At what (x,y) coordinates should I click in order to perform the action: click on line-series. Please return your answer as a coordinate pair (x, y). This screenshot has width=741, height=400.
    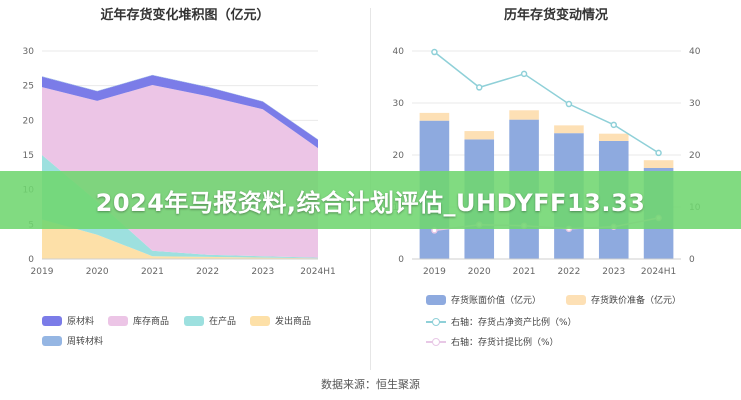
    Looking at the image, I should click on (546, 102).